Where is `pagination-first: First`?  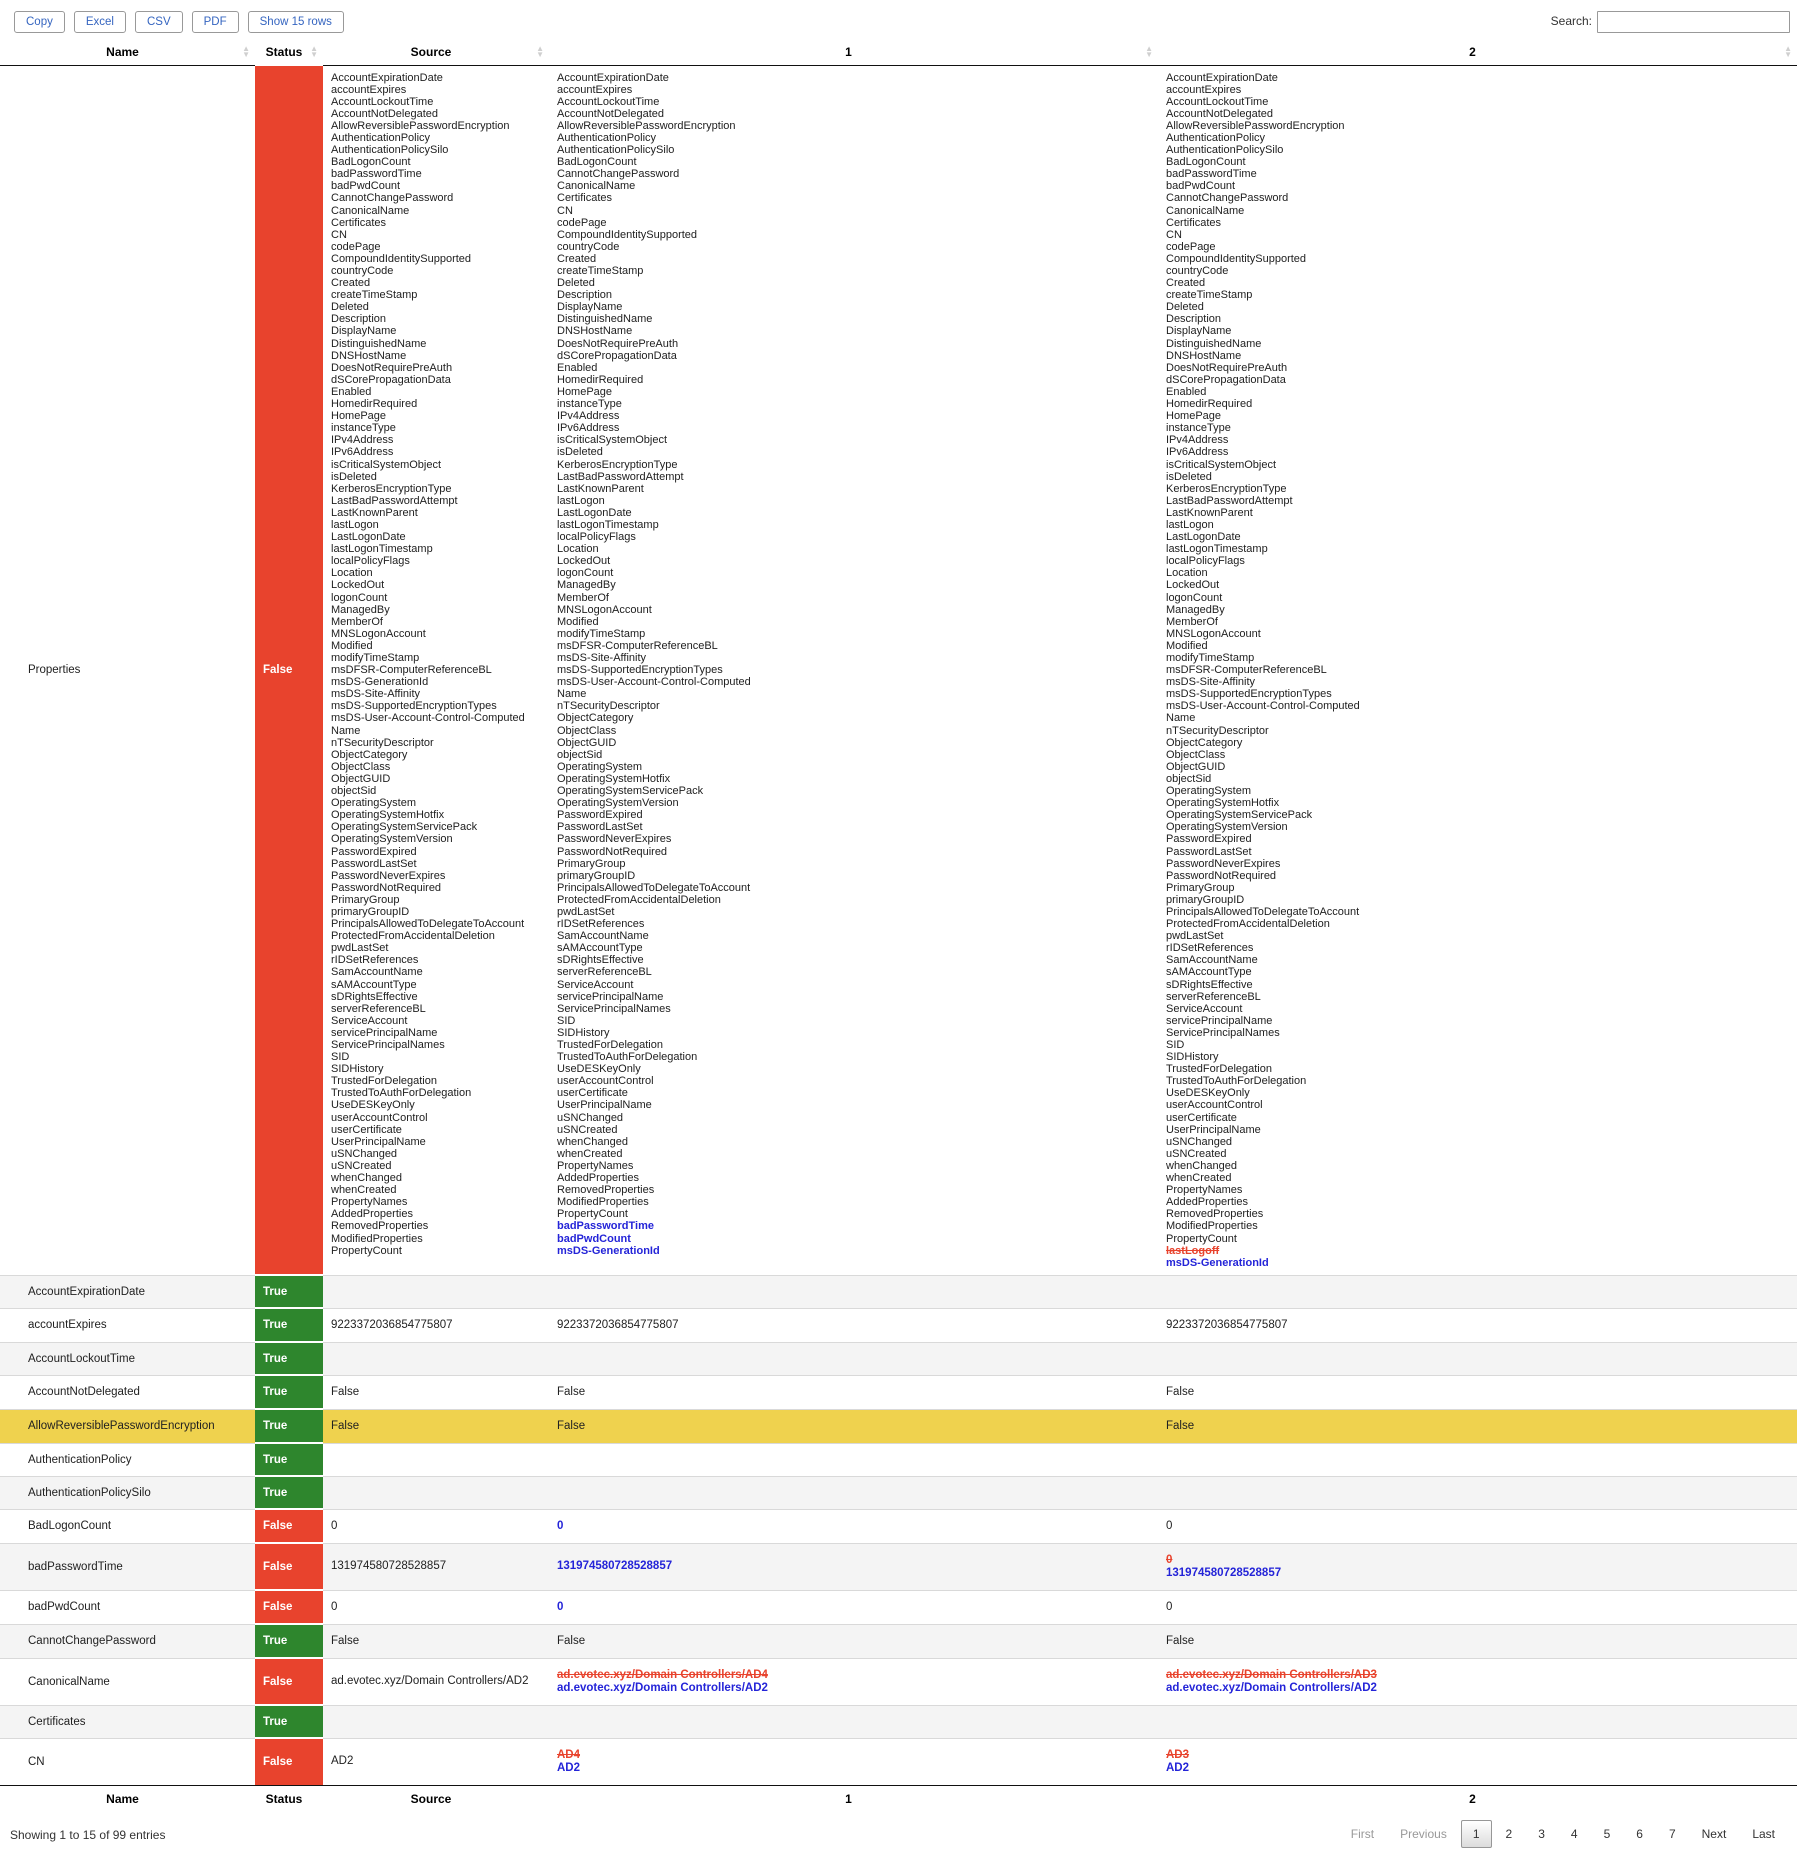 pagination-first: First is located at coordinates (1362, 1833).